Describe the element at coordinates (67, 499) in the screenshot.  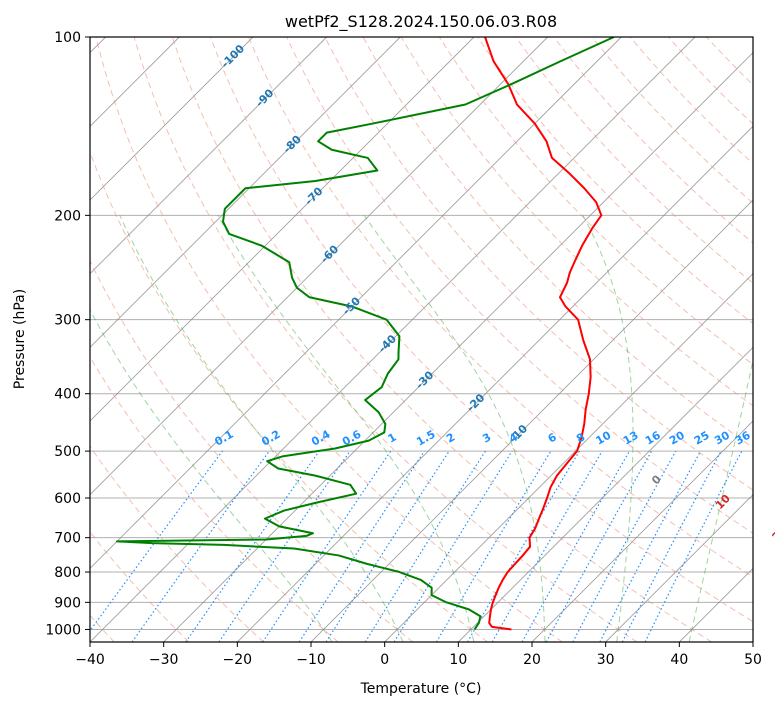
I see `y-tick-label: 600` at that location.